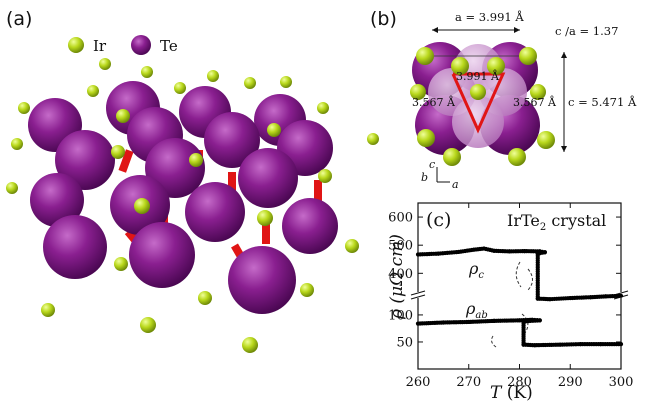  I want to click on arrow-cooling-rho-ab, so click(494, 341).